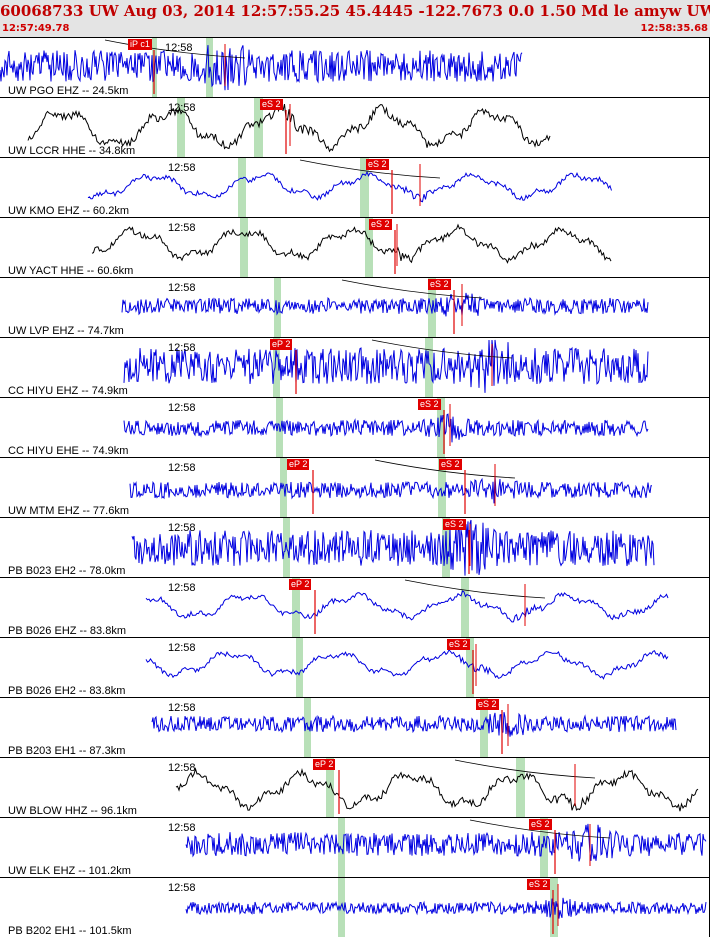  Describe the element at coordinates (68, 451) in the screenshot. I see `station-label: CC HIYU EHE -- 74.9km` at that location.